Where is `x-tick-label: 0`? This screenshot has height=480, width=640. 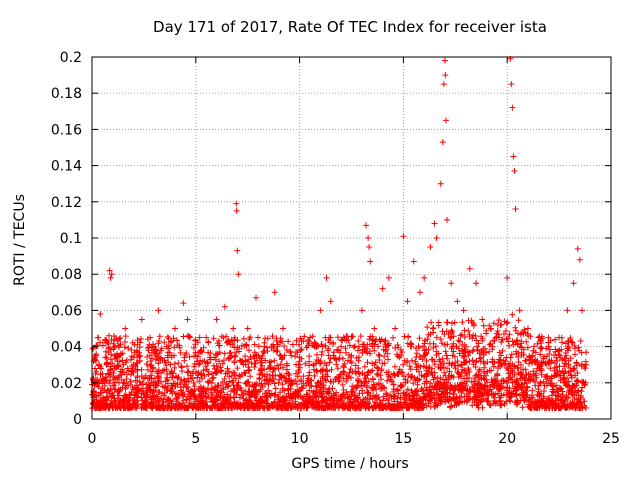
x-tick-label: 0 is located at coordinates (92, 439).